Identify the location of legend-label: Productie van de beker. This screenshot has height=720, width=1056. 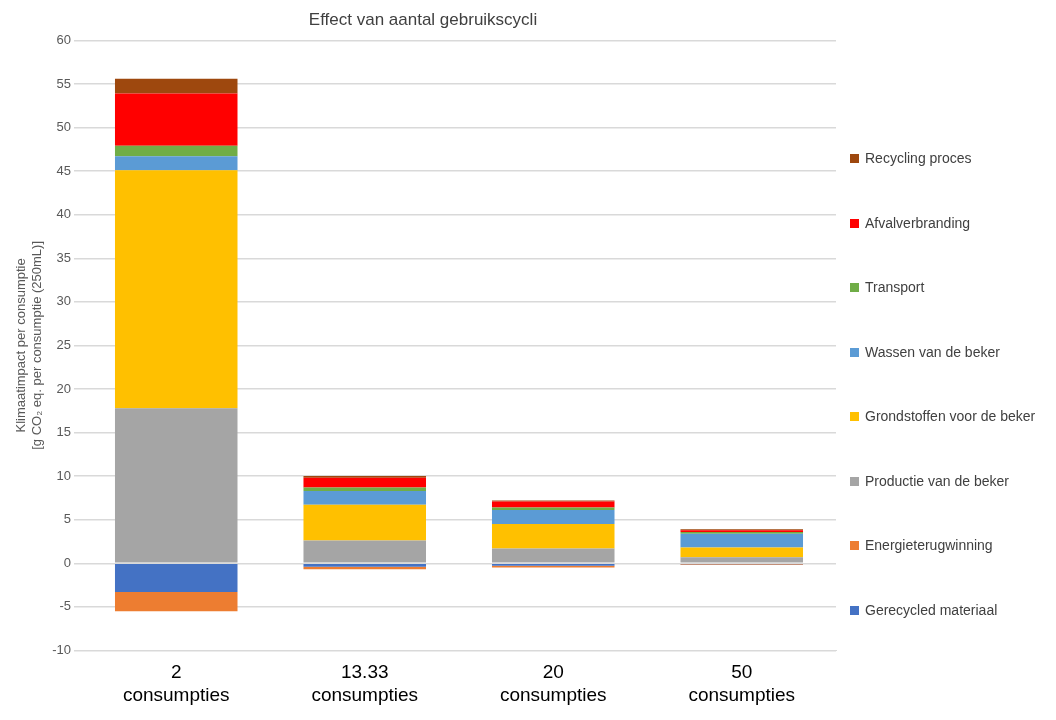
(937, 480).